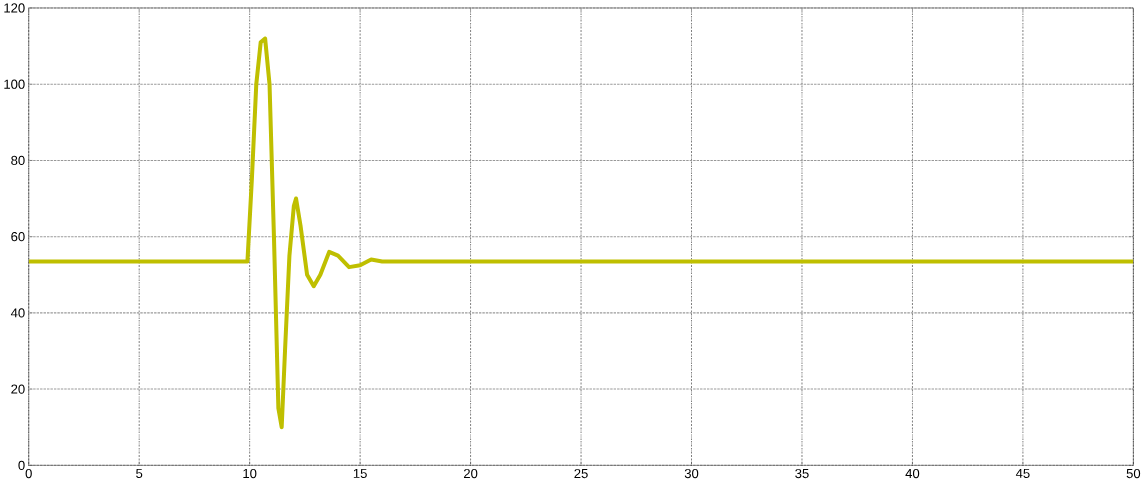 This screenshot has width=1144, height=481. I want to click on x-tick-label: 50, so click(1133, 473).